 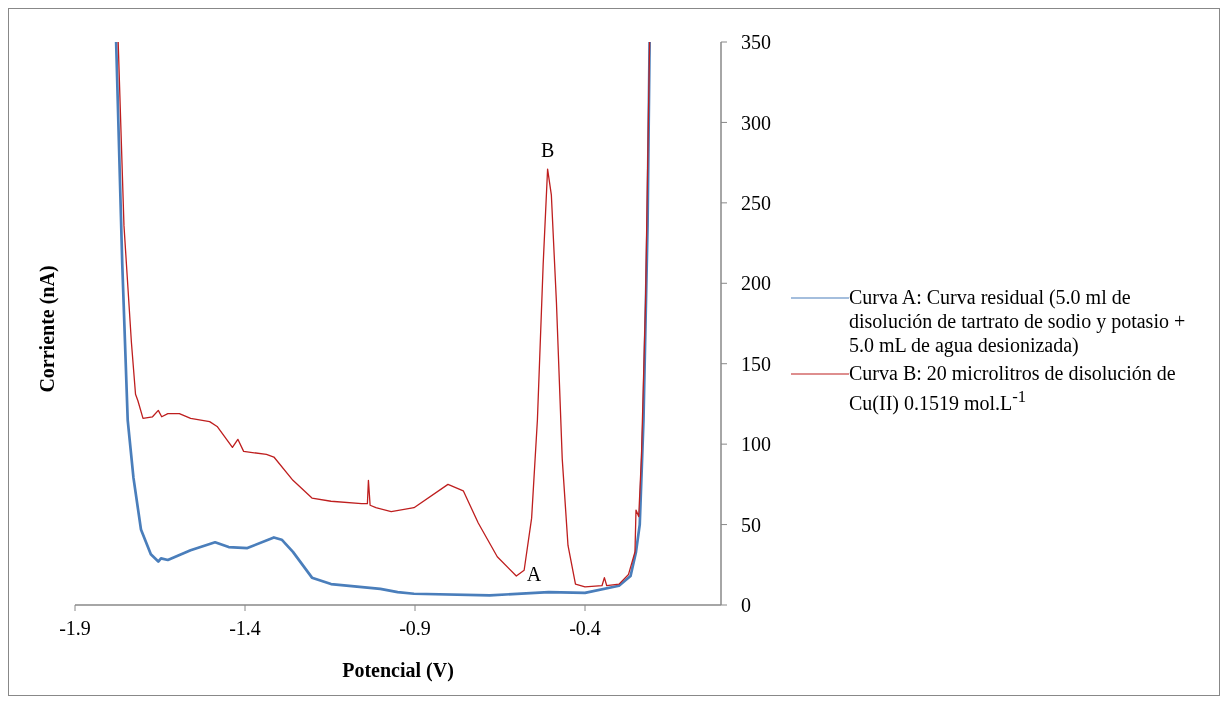 What do you see at coordinates (245, 628) in the screenshot?
I see `x-tick-label: -1.4` at bounding box center [245, 628].